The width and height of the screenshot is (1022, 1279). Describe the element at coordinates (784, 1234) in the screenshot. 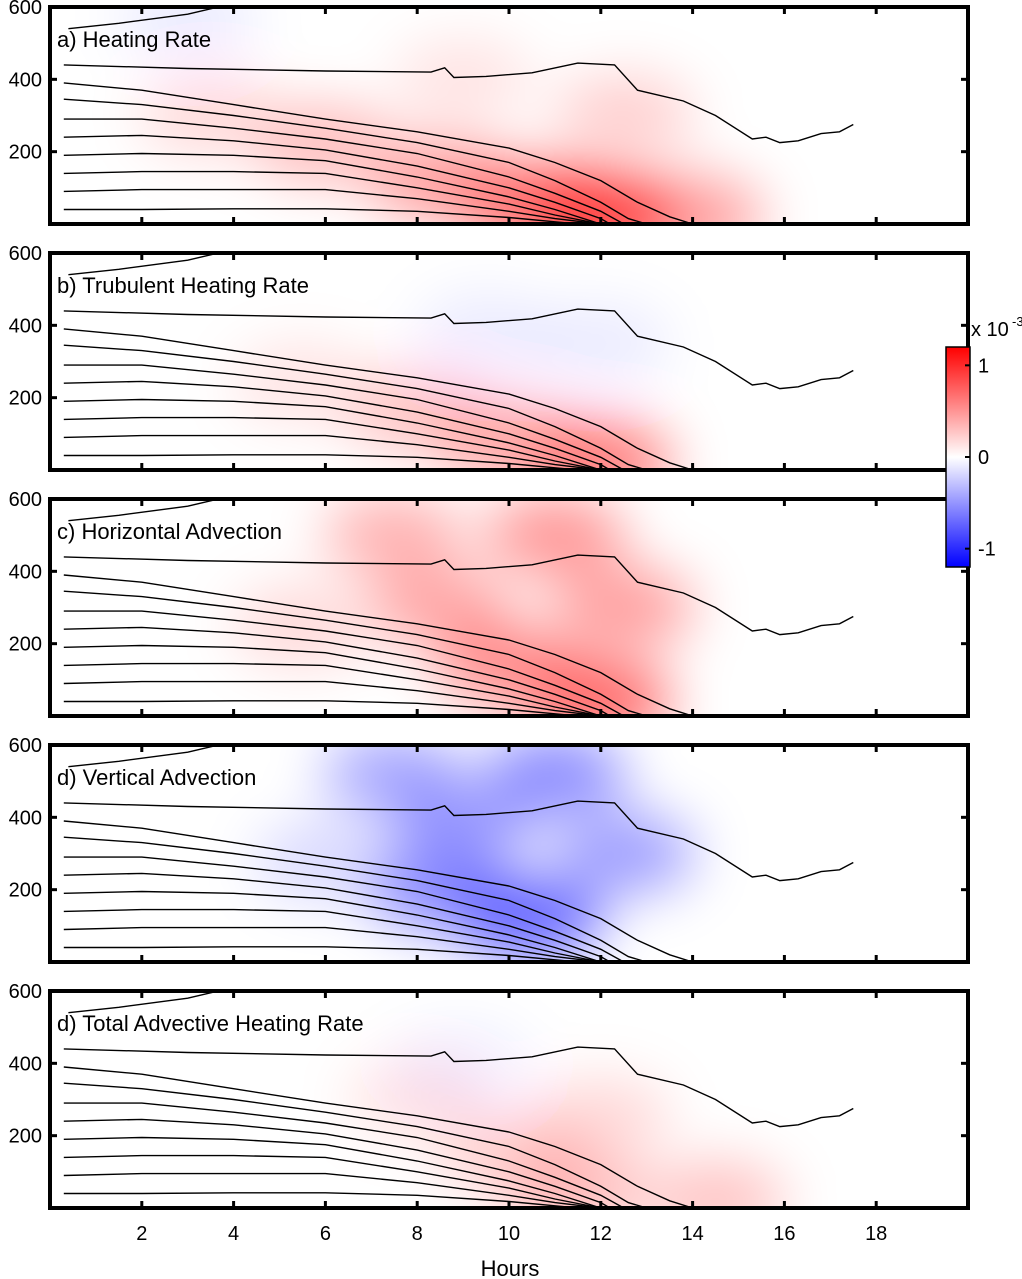

I see `x-tick-label: 16` at that location.